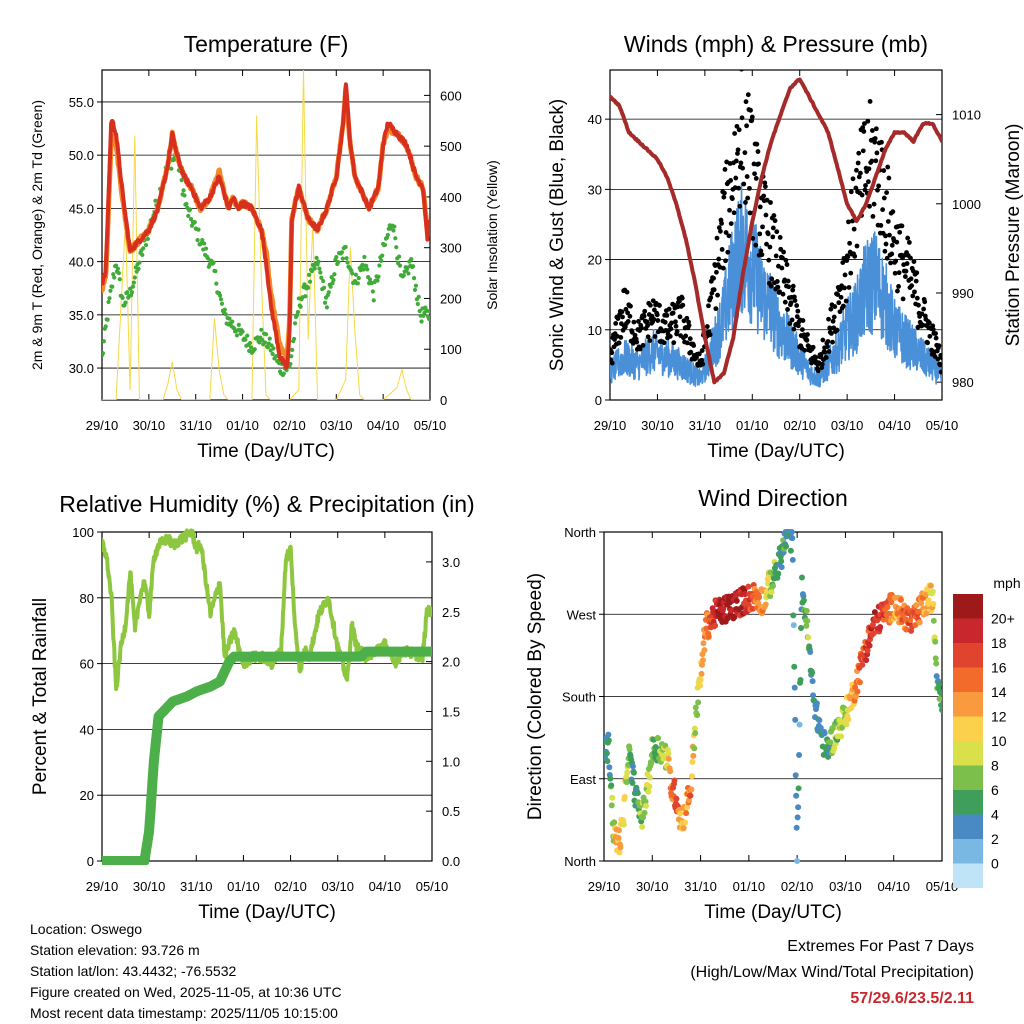  Describe the element at coordinates (149, 425) in the screenshot. I see `x-tick-label: 30/10` at that location.